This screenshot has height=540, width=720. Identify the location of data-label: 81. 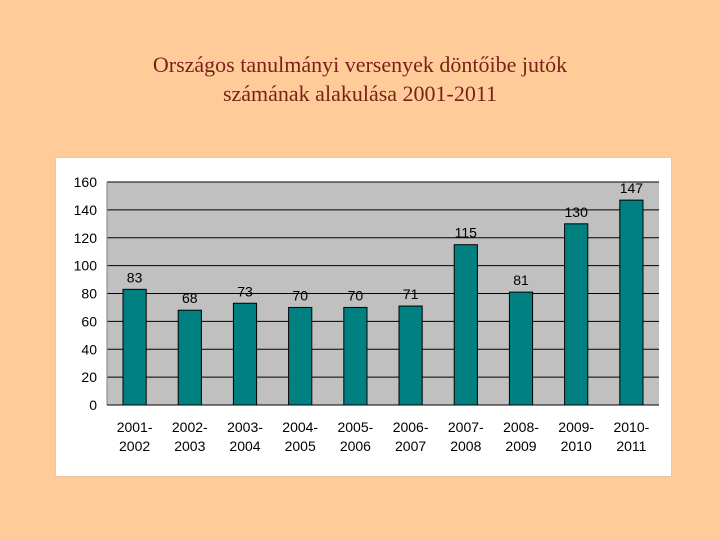
(521, 280).